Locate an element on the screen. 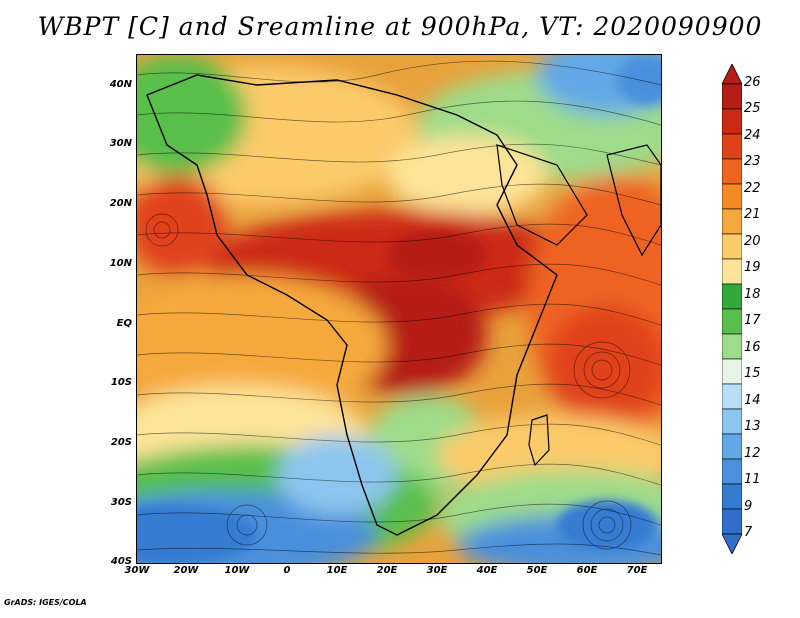 The image size is (800, 618). colorbar-label: 9 is located at coordinates (748, 506).